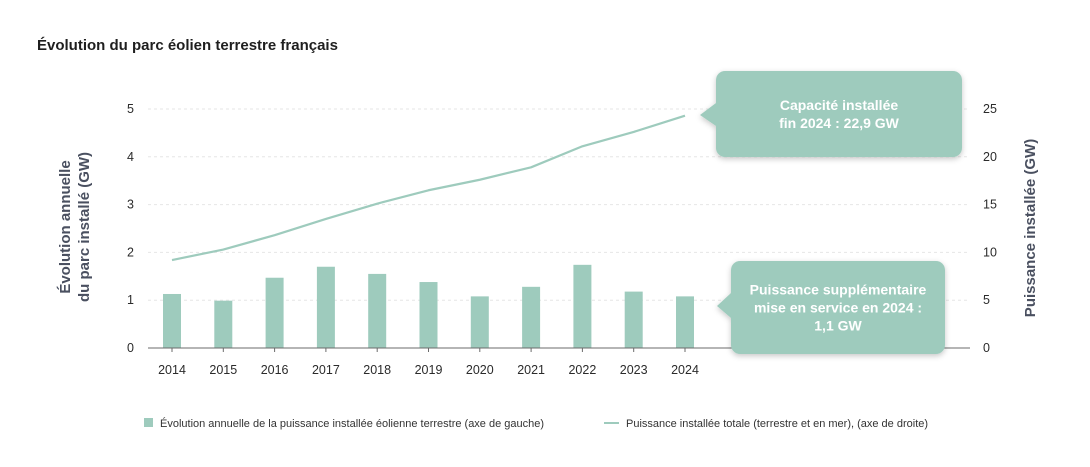  I want to click on x-tick-label: 2019, so click(429, 370).